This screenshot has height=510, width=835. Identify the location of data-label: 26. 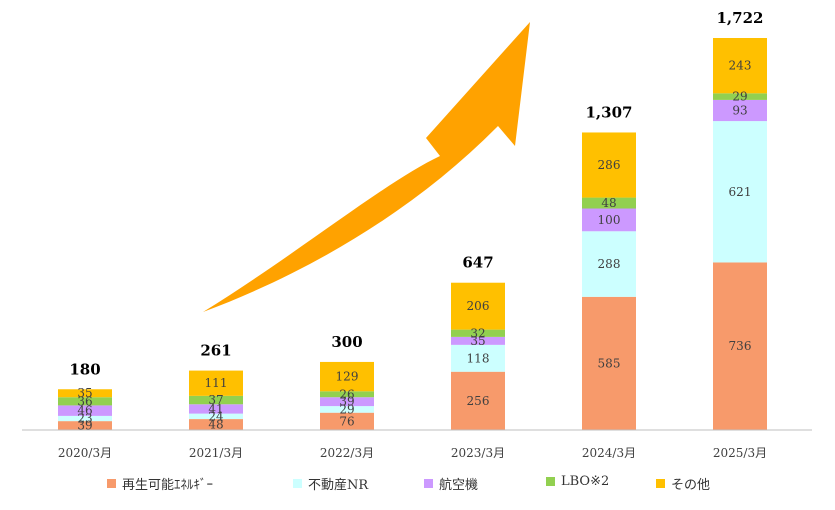
(346, 394).